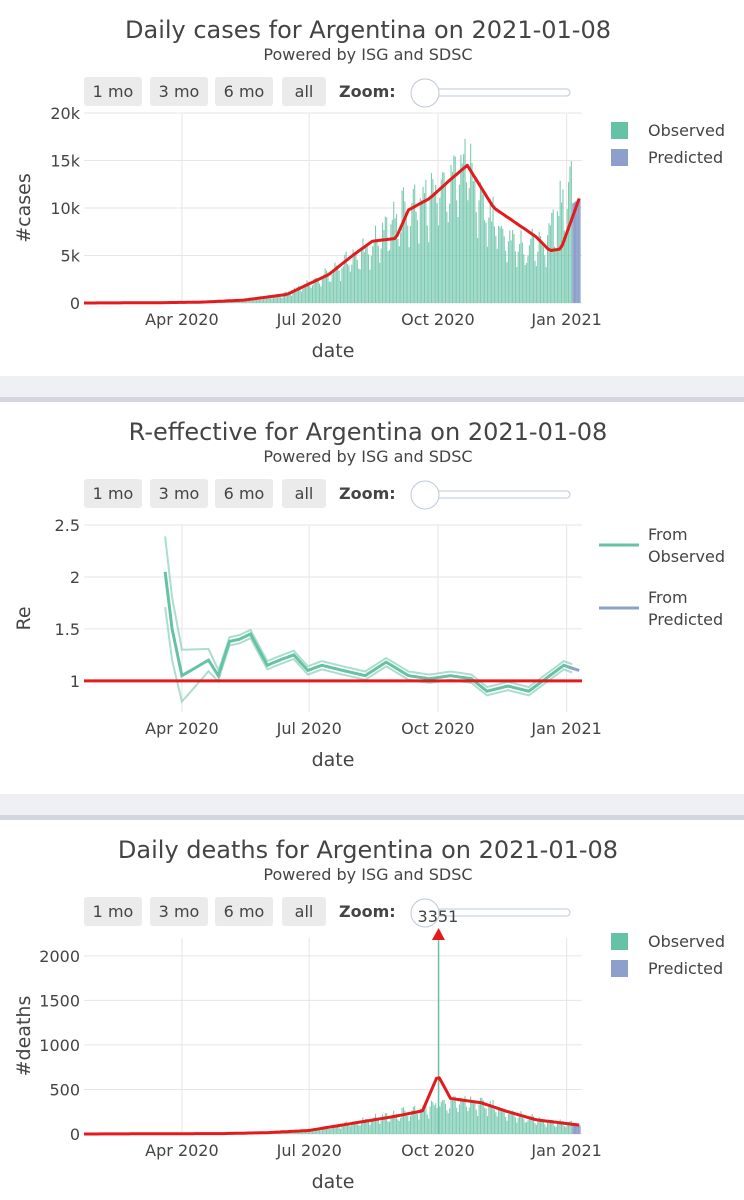 The image size is (744, 1200). What do you see at coordinates (367, 91) in the screenshot?
I see `zoom-label: Zoom:` at bounding box center [367, 91].